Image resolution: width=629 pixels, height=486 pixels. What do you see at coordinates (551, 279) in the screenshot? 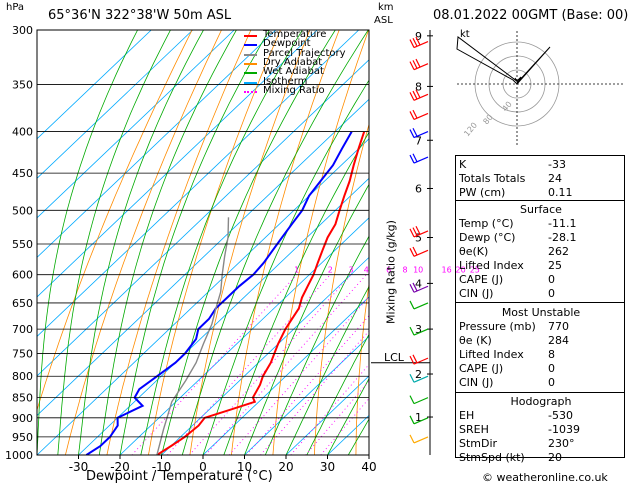
I see `surface-value: 0` at bounding box center [551, 279].